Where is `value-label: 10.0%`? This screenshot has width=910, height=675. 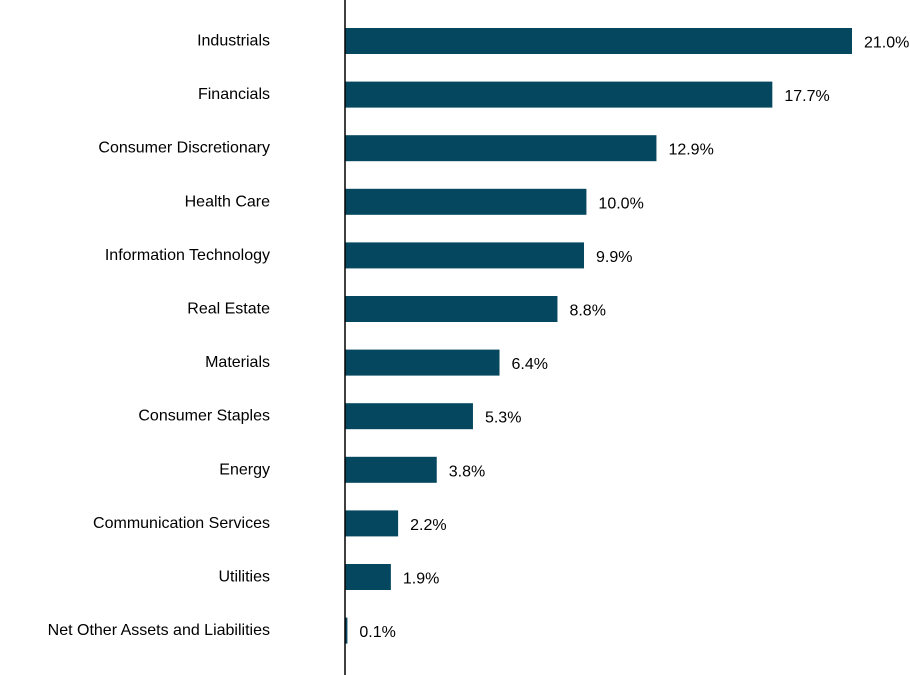 value-label: 10.0% is located at coordinates (620, 203).